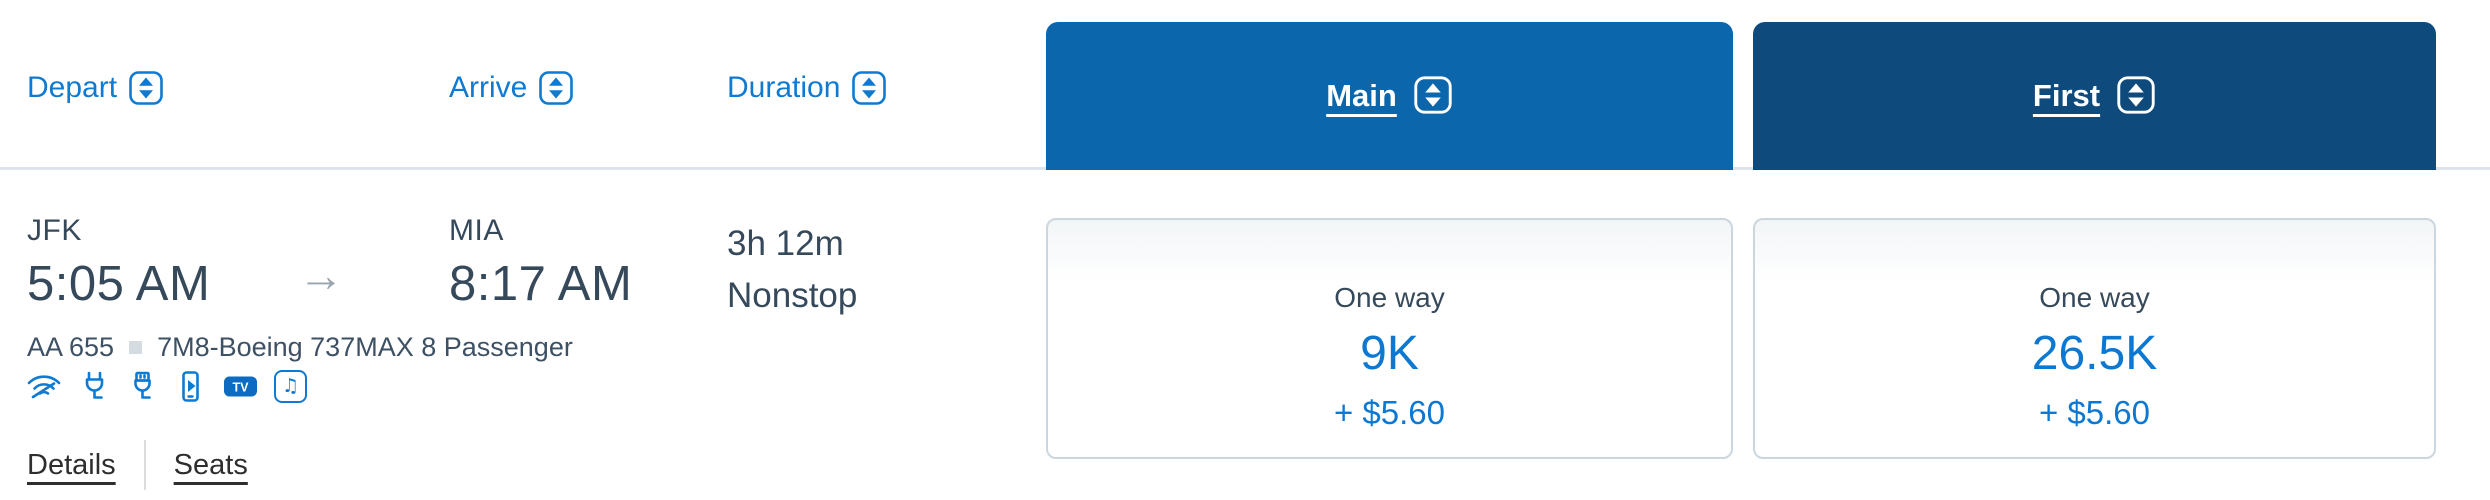  I want to click on cabin-main-label: Main, so click(1361, 95).